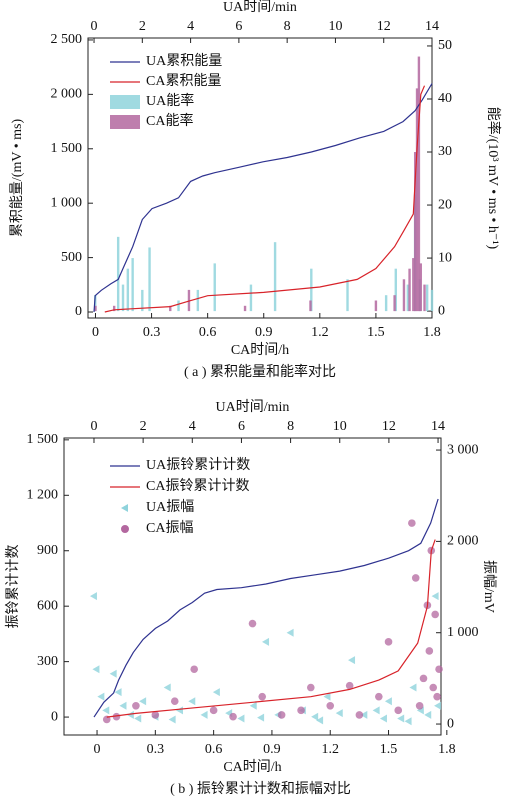  Describe the element at coordinates (67, 202) in the screenshot. I see `y-tick-label: 1 000` at that location.